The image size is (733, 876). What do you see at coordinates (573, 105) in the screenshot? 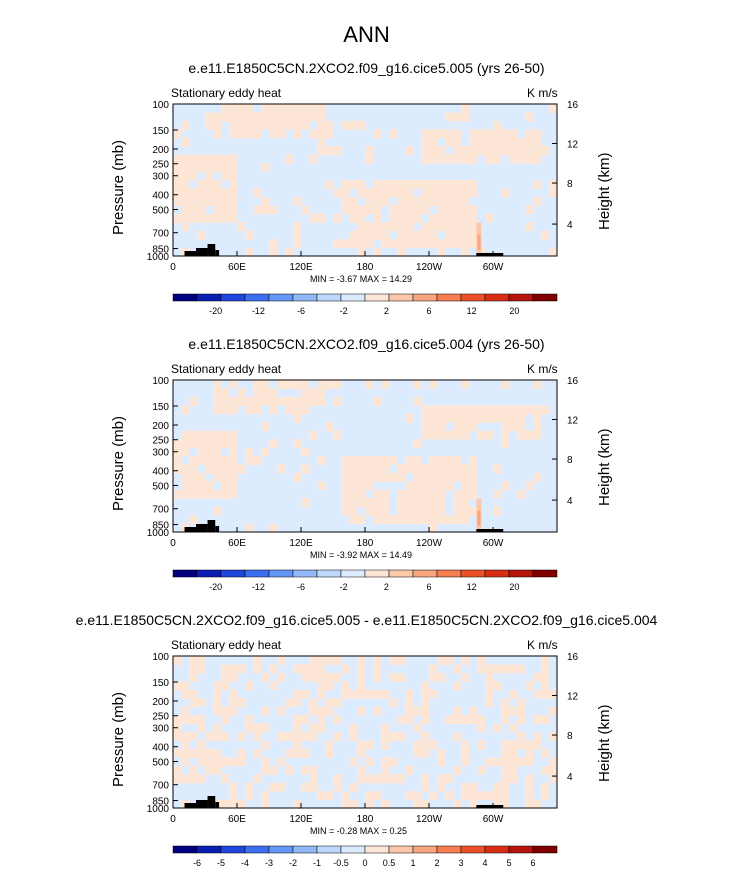
I see `y-right-tick-label: 16` at bounding box center [573, 105].